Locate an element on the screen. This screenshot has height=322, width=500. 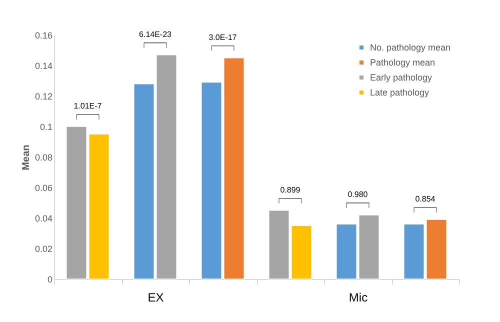
legend-label: Early pathology is located at coordinates (401, 77).